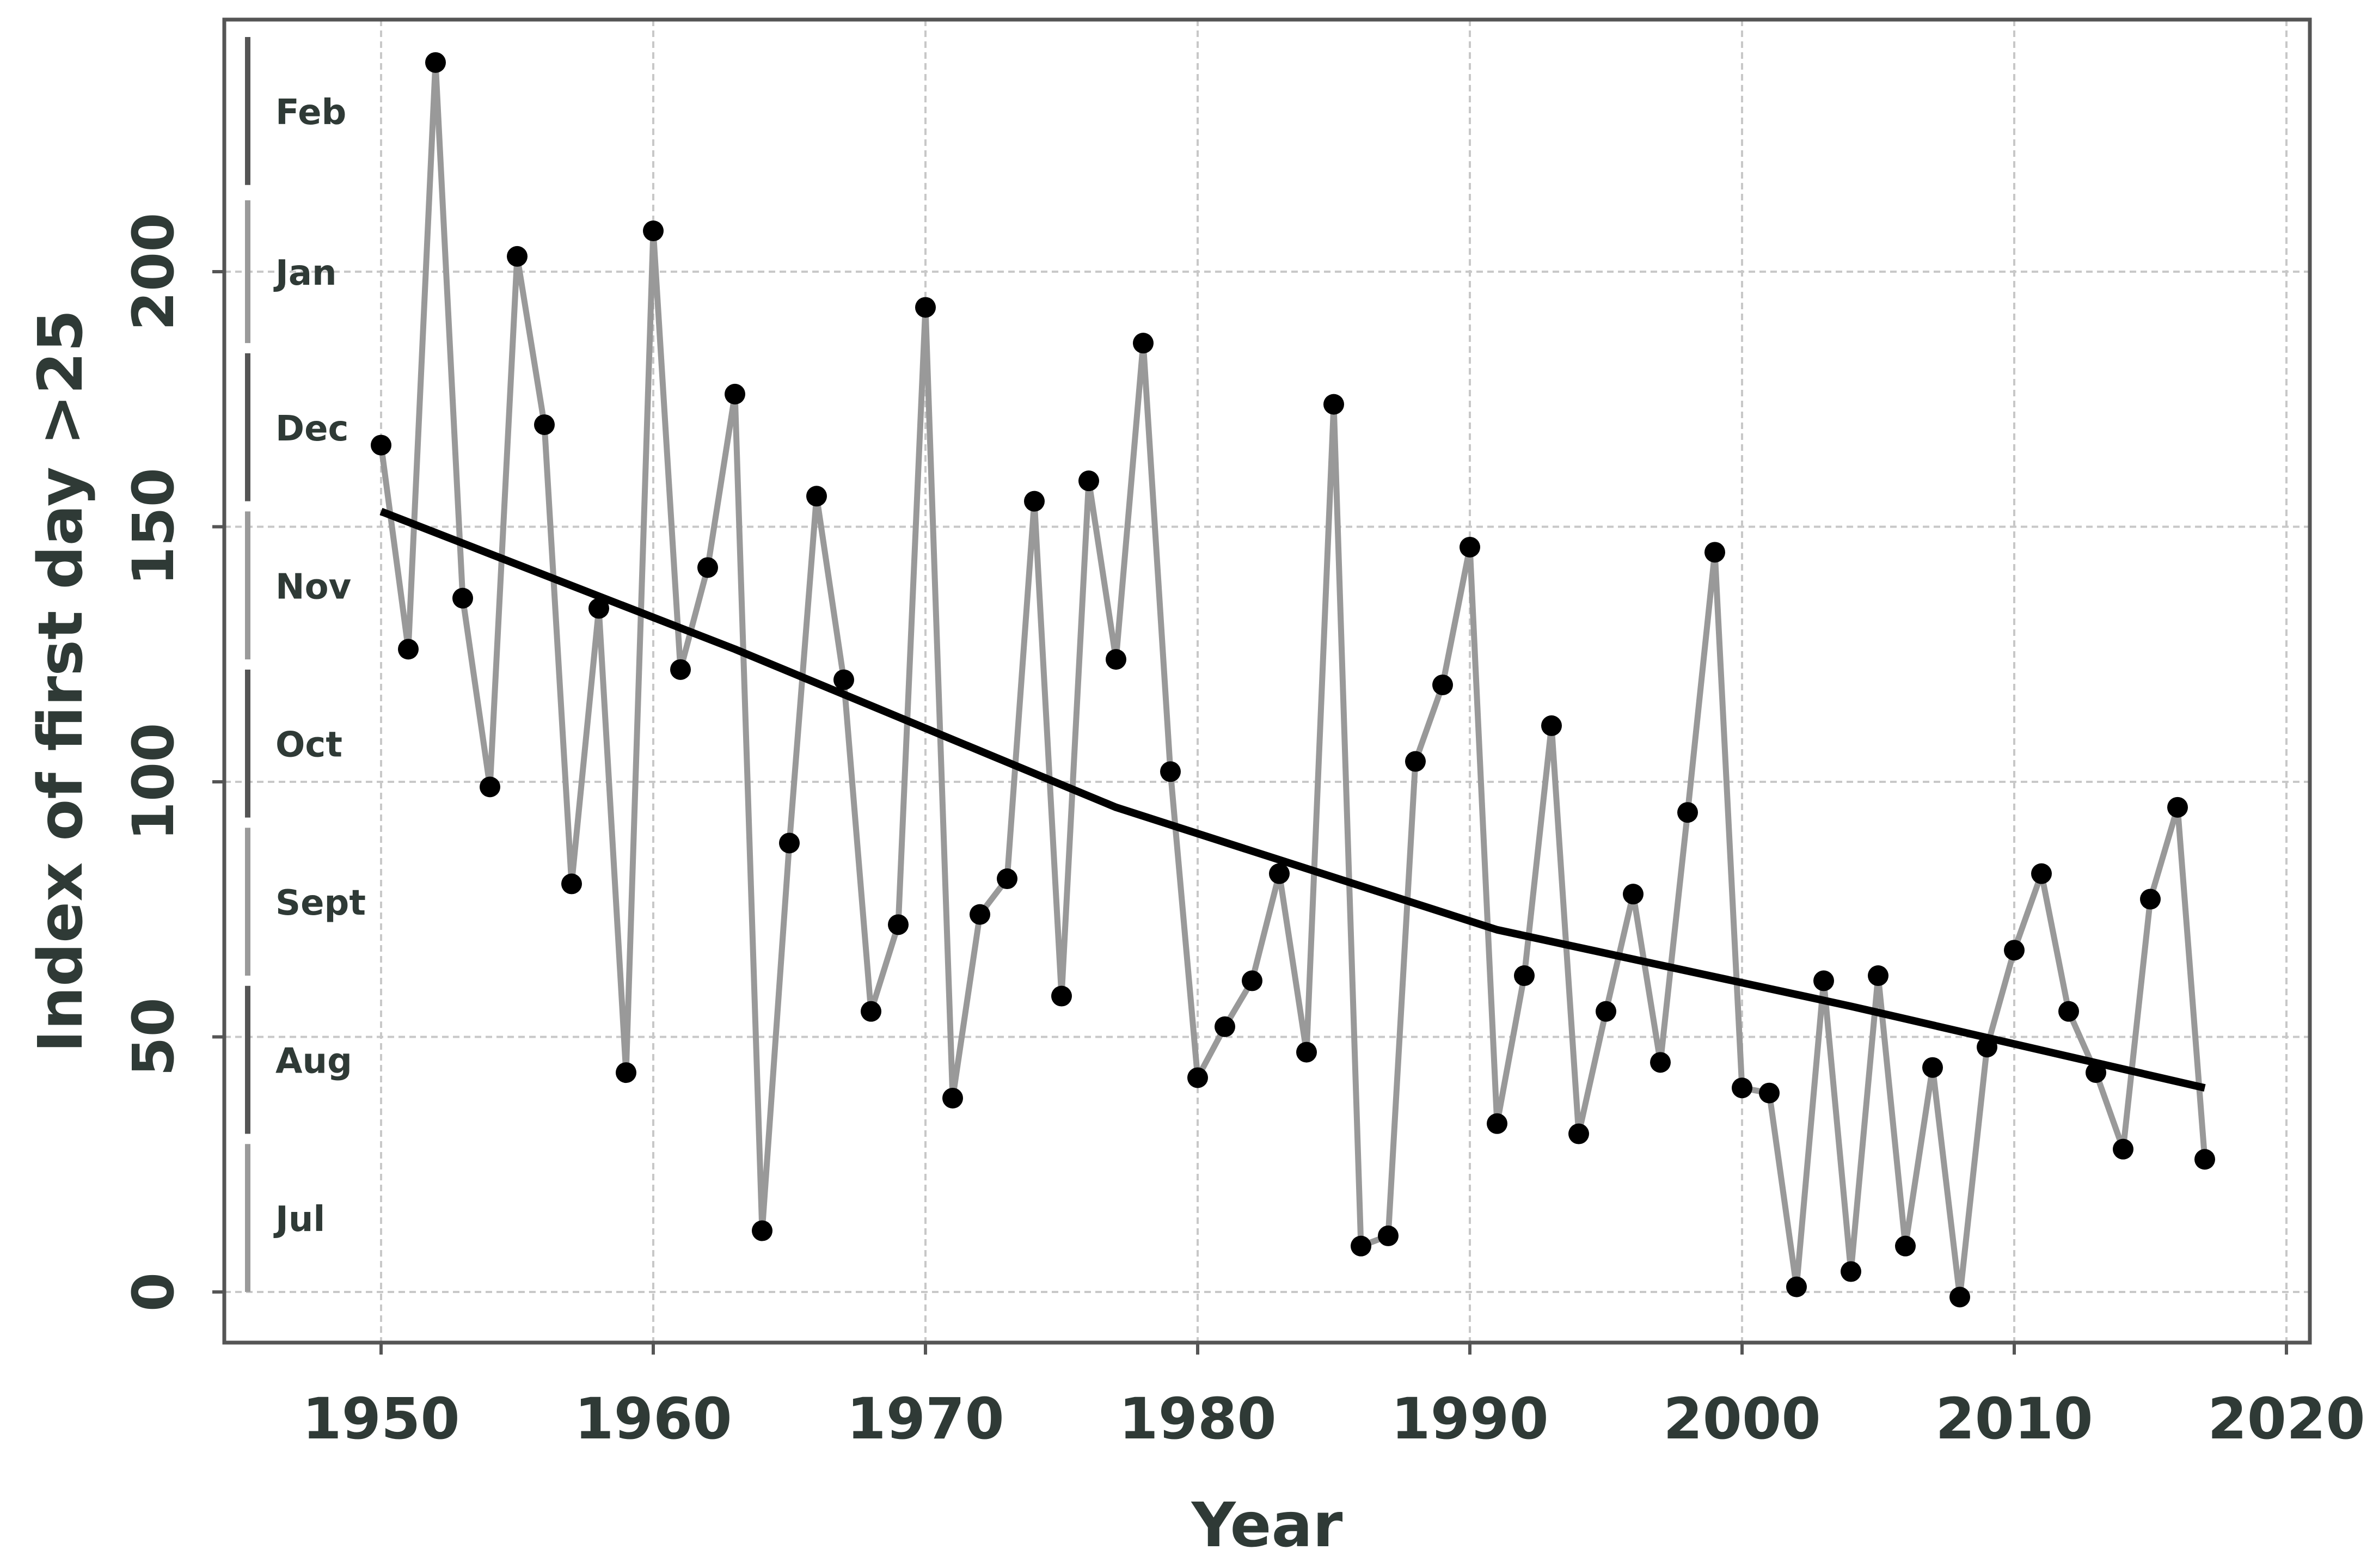  Describe the element at coordinates (313, 1062) in the screenshot. I see `month-label: Aug` at that location.